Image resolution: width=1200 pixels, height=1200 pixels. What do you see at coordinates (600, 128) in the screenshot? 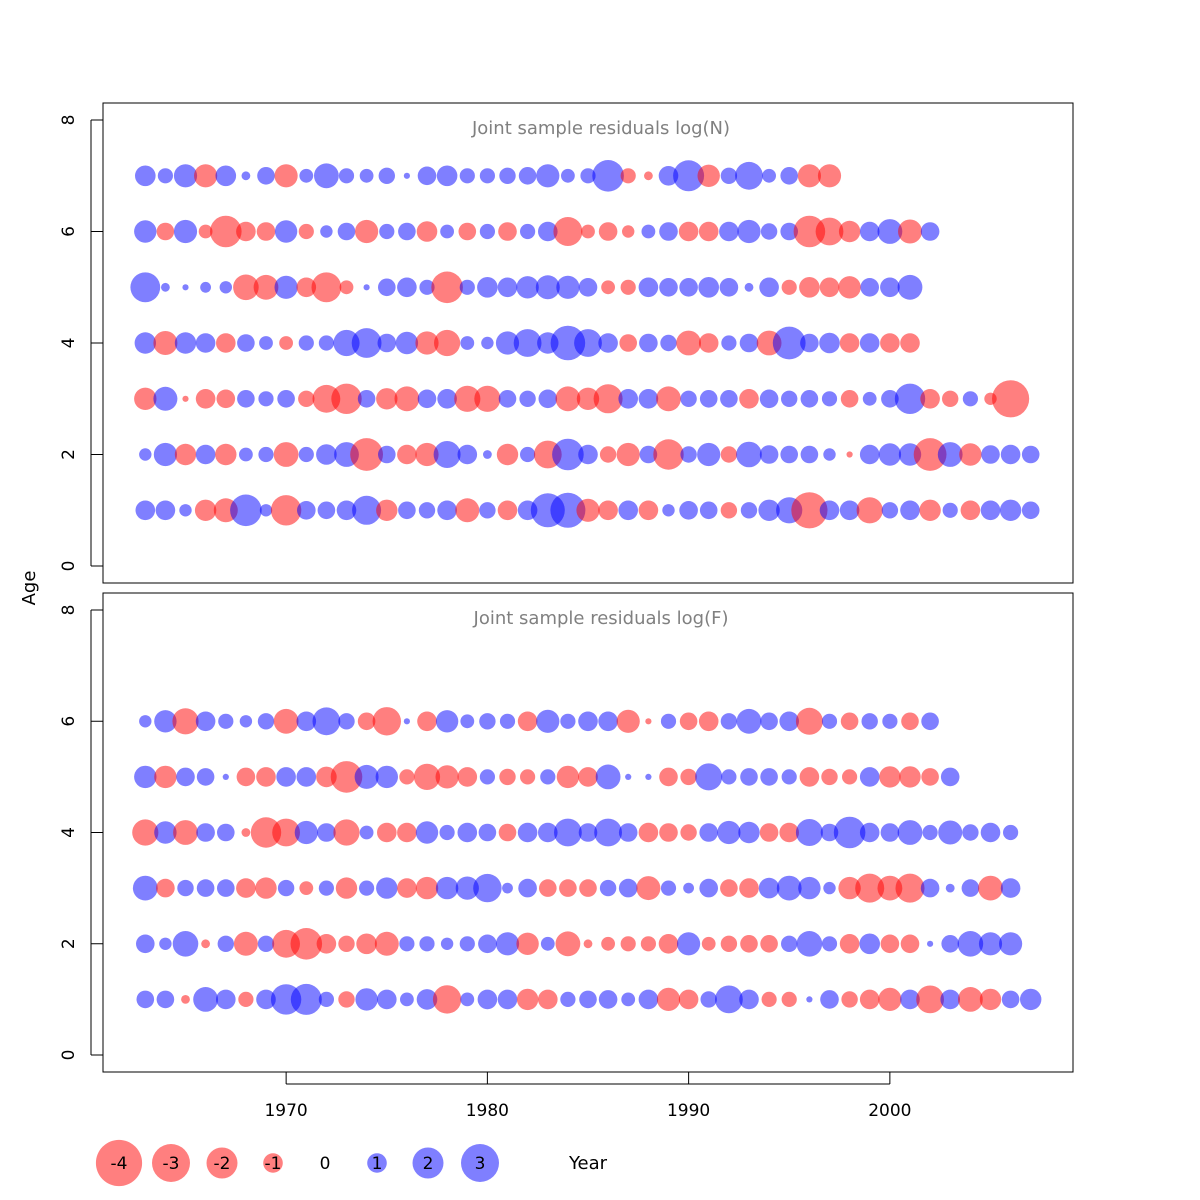
I see `panel-title-top: Joint sample residuals log(N)` at bounding box center [600, 128].